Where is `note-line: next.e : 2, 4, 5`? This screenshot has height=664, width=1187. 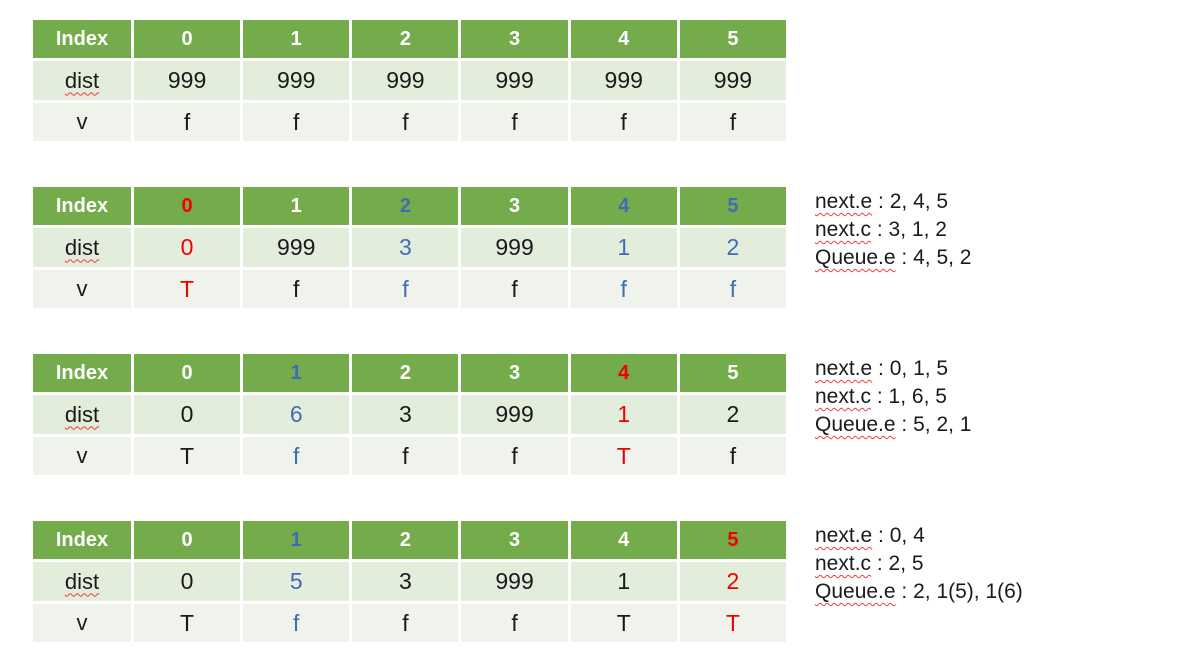 note-line: next.e : 2, 4, 5 is located at coordinates (893, 202).